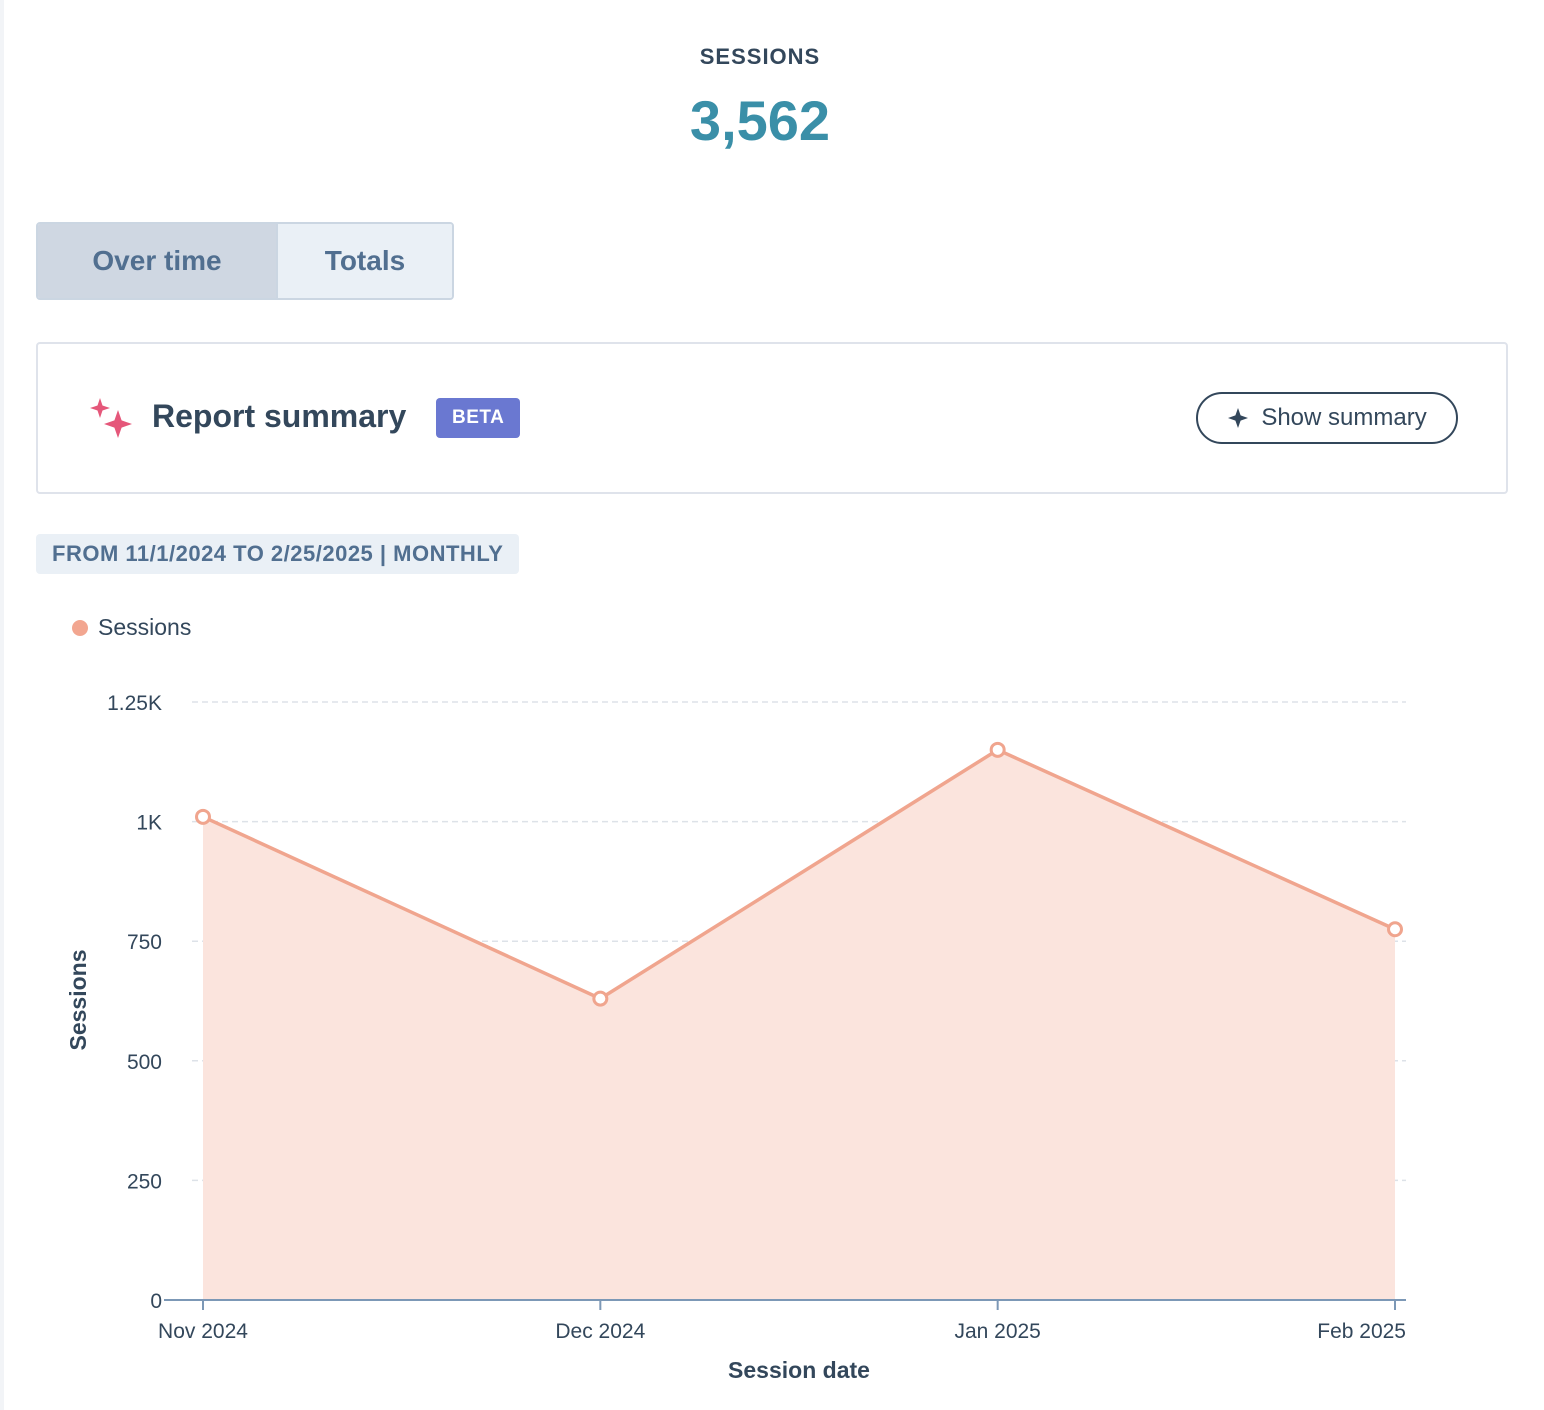  I want to click on kpi-label: SESSIONS, so click(760, 56).